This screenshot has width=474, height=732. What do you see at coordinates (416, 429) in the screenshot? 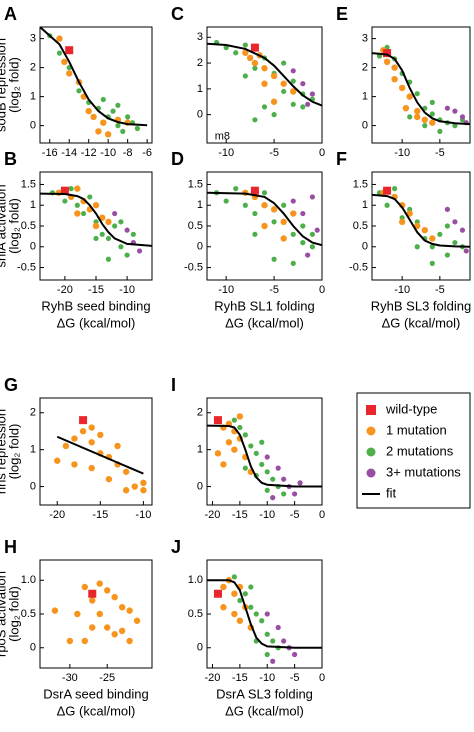
I see `legend-label: 1 mutation` at bounding box center [416, 429].